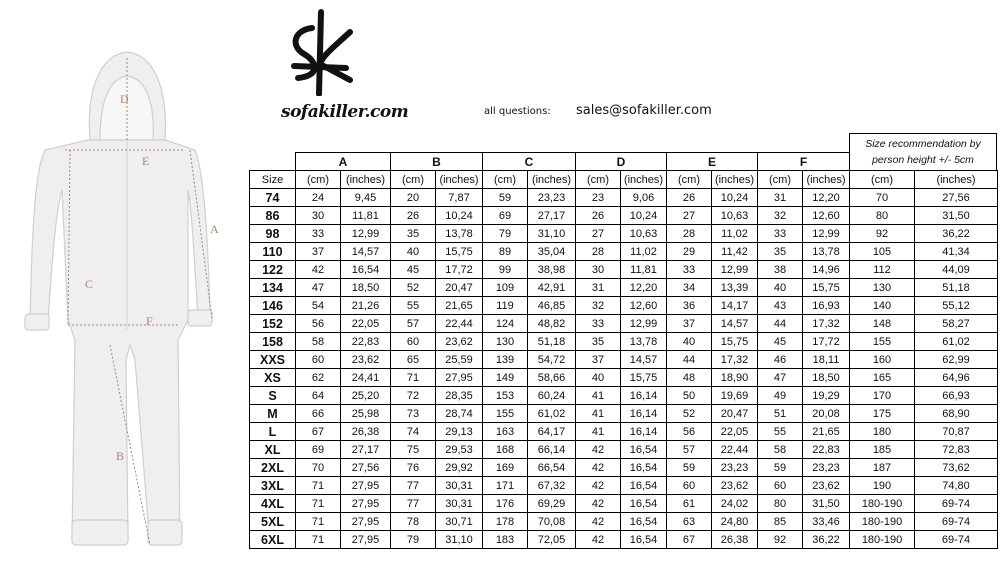 This screenshot has width=1001, height=584. What do you see at coordinates (505, 449) in the screenshot?
I see `value-cell: 168` at bounding box center [505, 449].